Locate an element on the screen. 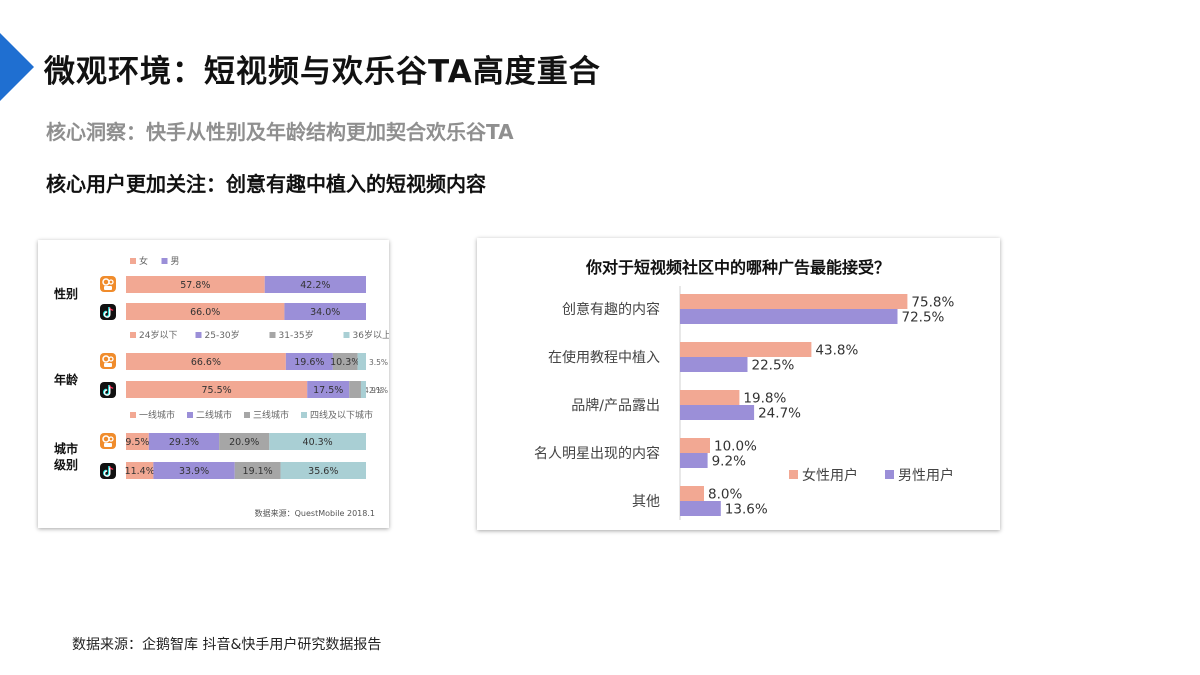 This screenshot has width=1200, height=675. data-label: 10.0% is located at coordinates (735, 447).